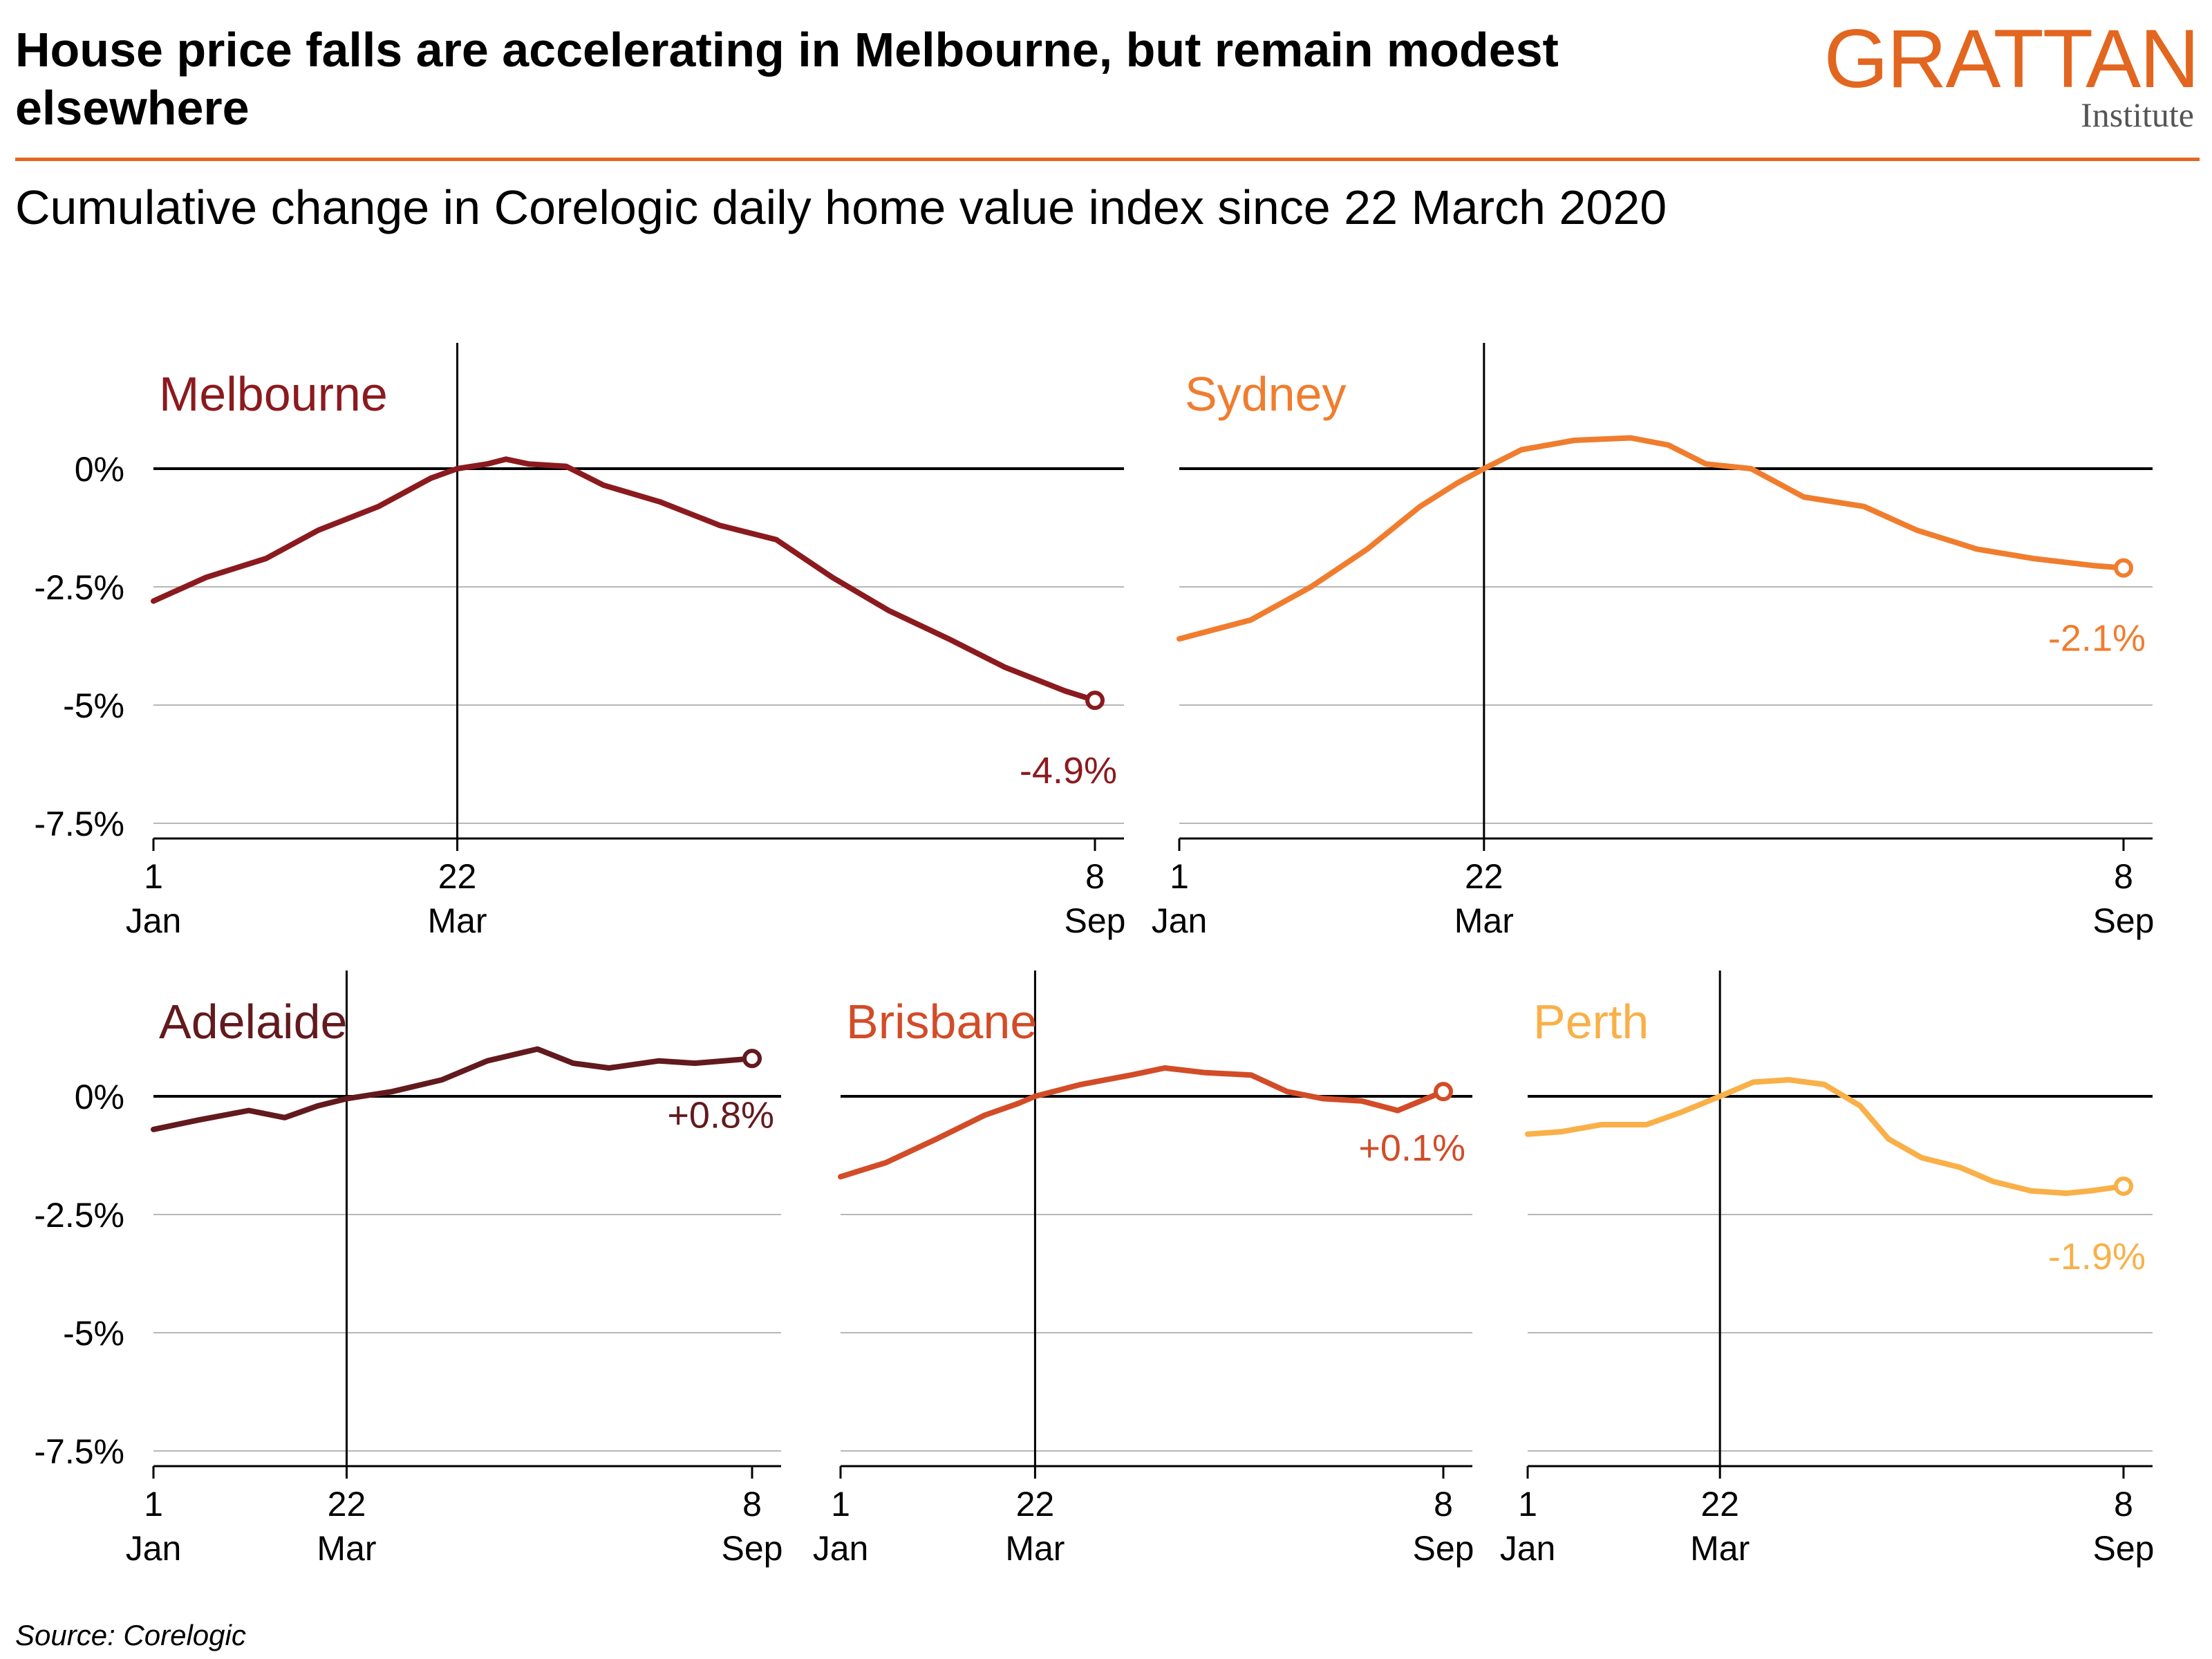 The height and width of the screenshot is (1659, 2212). I want to click on end-value-label: -1.9%, so click(2097, 1256).